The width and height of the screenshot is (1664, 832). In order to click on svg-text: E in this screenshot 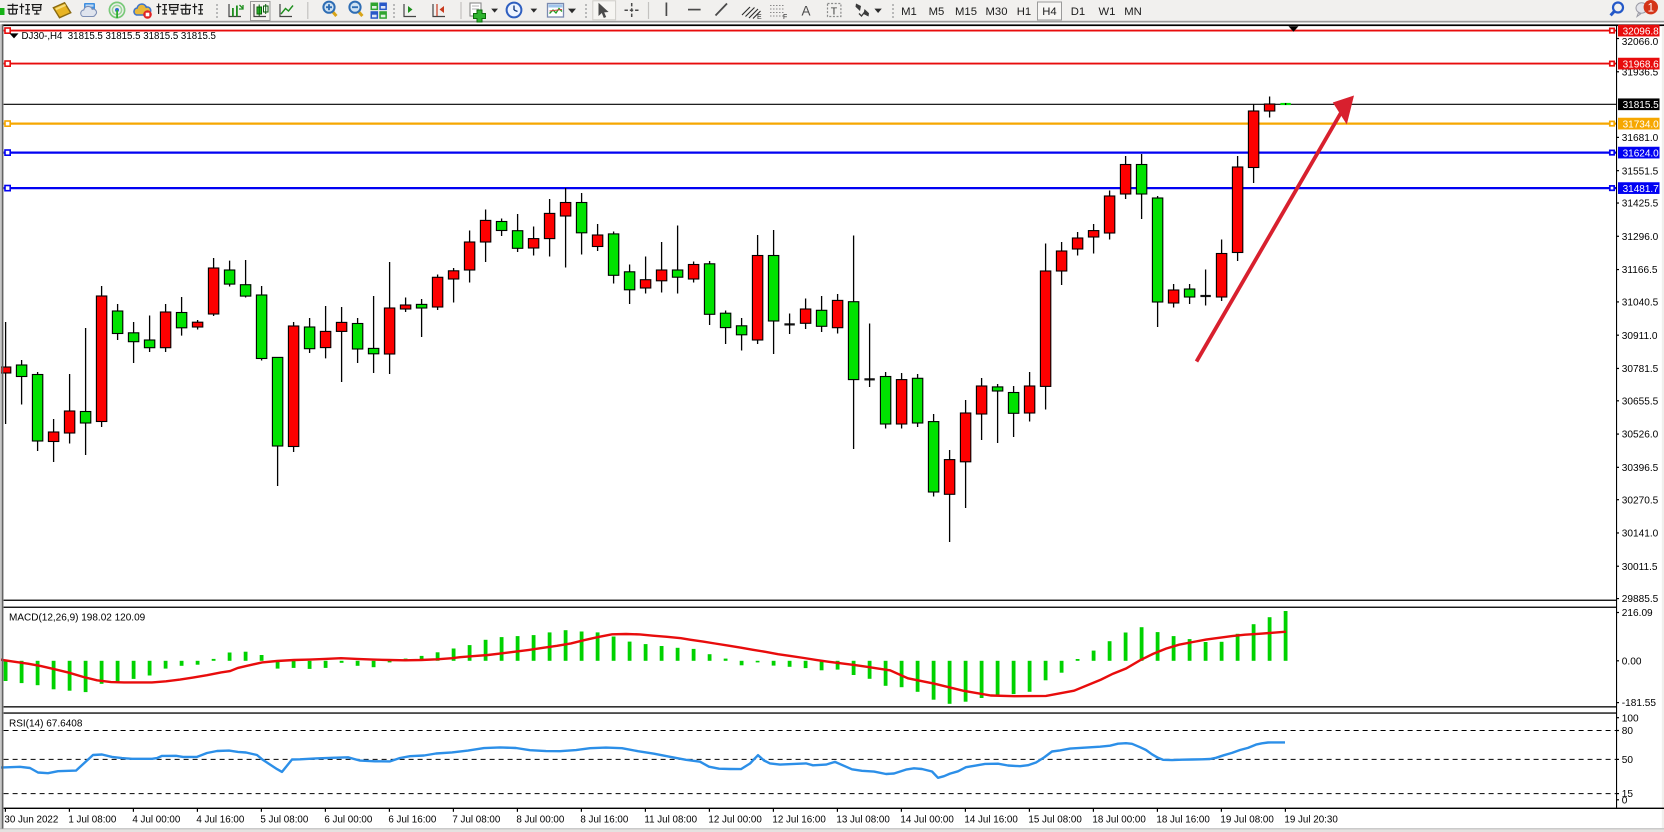, I will do `click(759, 17)`.